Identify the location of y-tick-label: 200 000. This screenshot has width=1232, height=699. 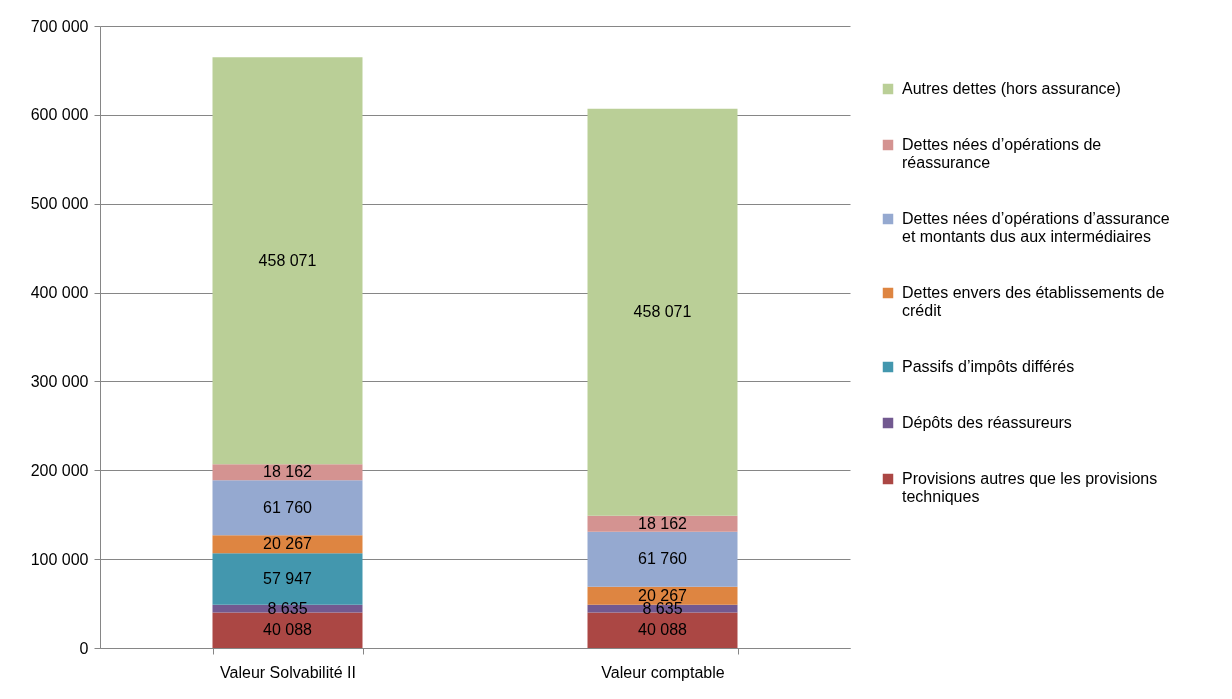
(59, 470).